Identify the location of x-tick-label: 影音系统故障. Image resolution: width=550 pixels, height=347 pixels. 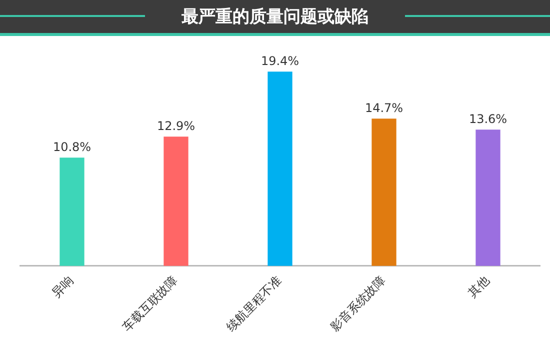
(358, 303).